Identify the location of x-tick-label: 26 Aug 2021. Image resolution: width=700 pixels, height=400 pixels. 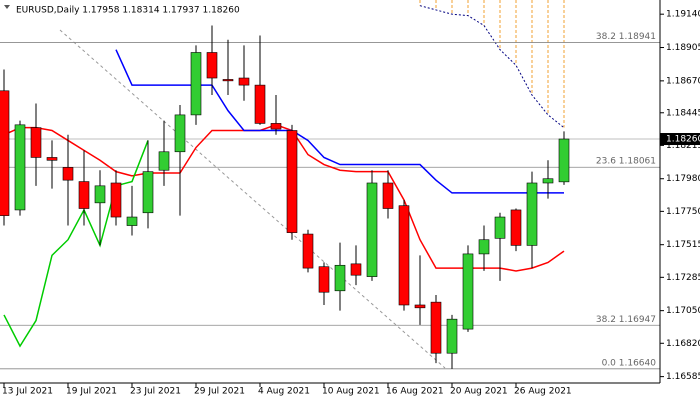
(543, 392).